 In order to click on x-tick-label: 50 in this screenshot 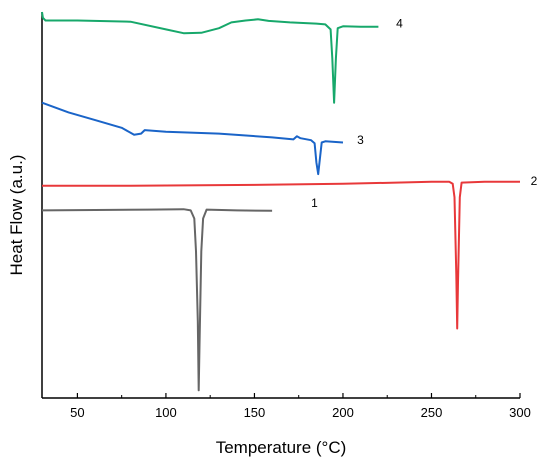, I will do `click(77, 412)`.